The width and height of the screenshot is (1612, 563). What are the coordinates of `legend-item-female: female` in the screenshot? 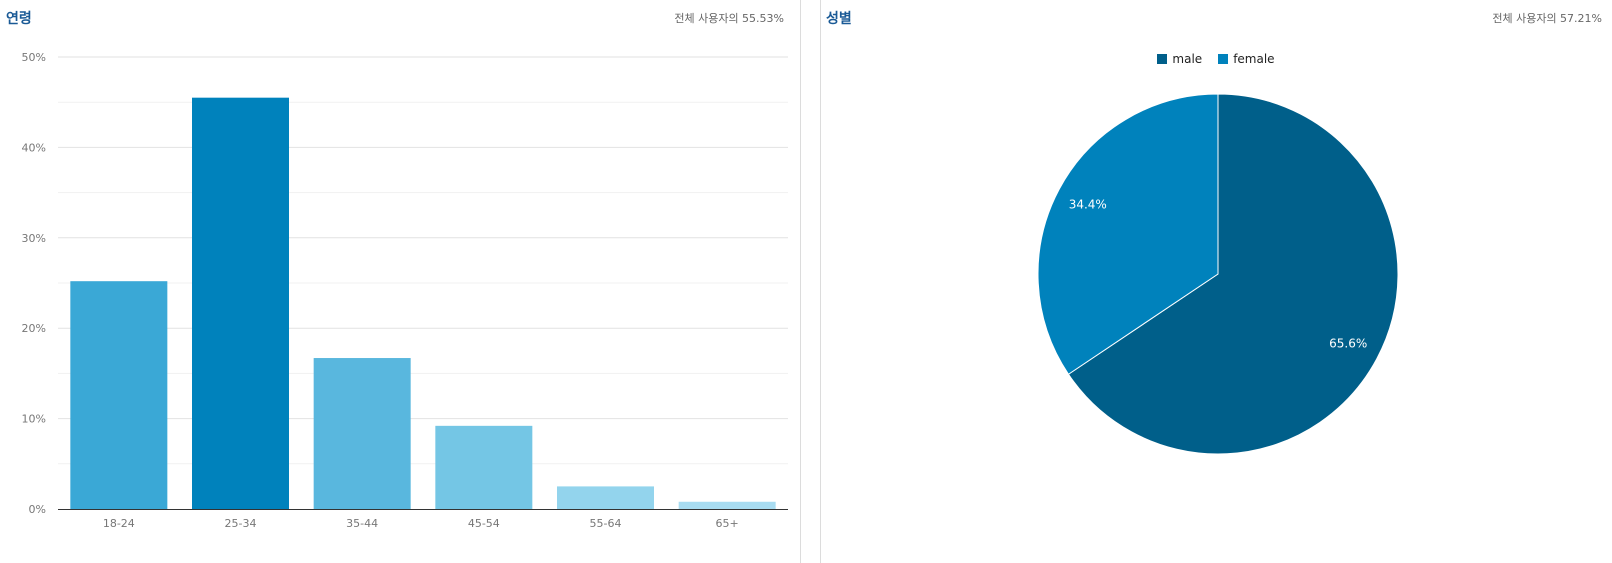 It's located at (1246, 59).